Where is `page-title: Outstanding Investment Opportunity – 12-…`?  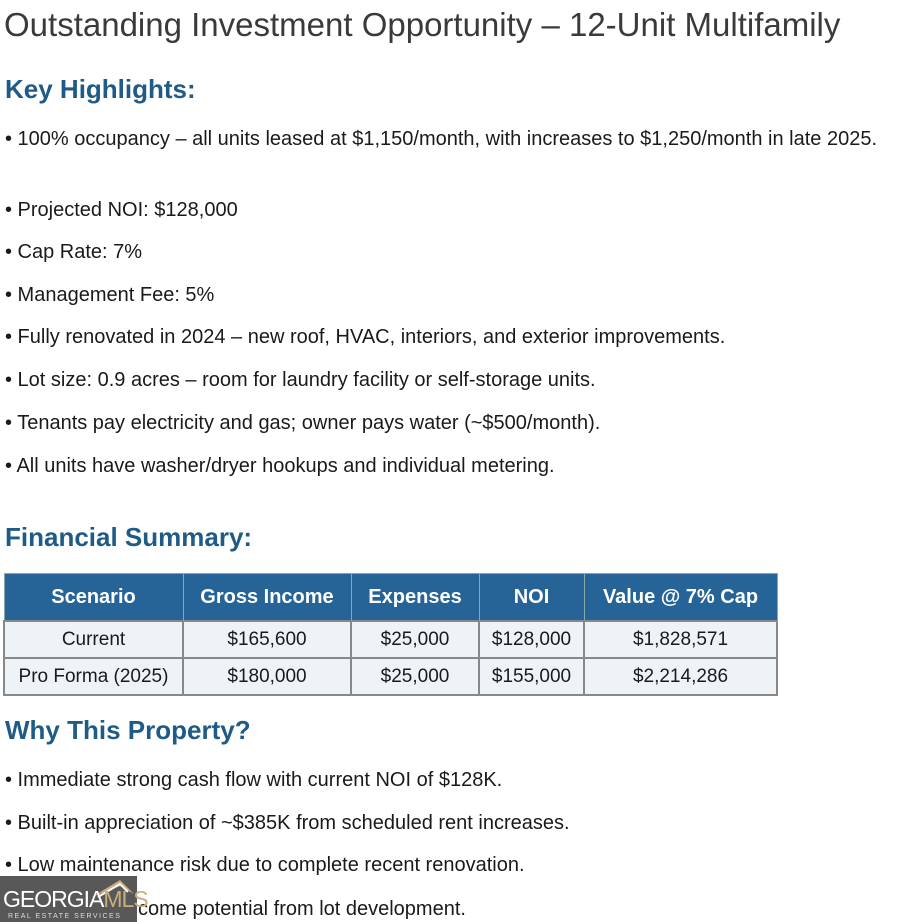 page-title: Outstanding Investment Opportunity – 12-… is located at coordinates (422, 24).